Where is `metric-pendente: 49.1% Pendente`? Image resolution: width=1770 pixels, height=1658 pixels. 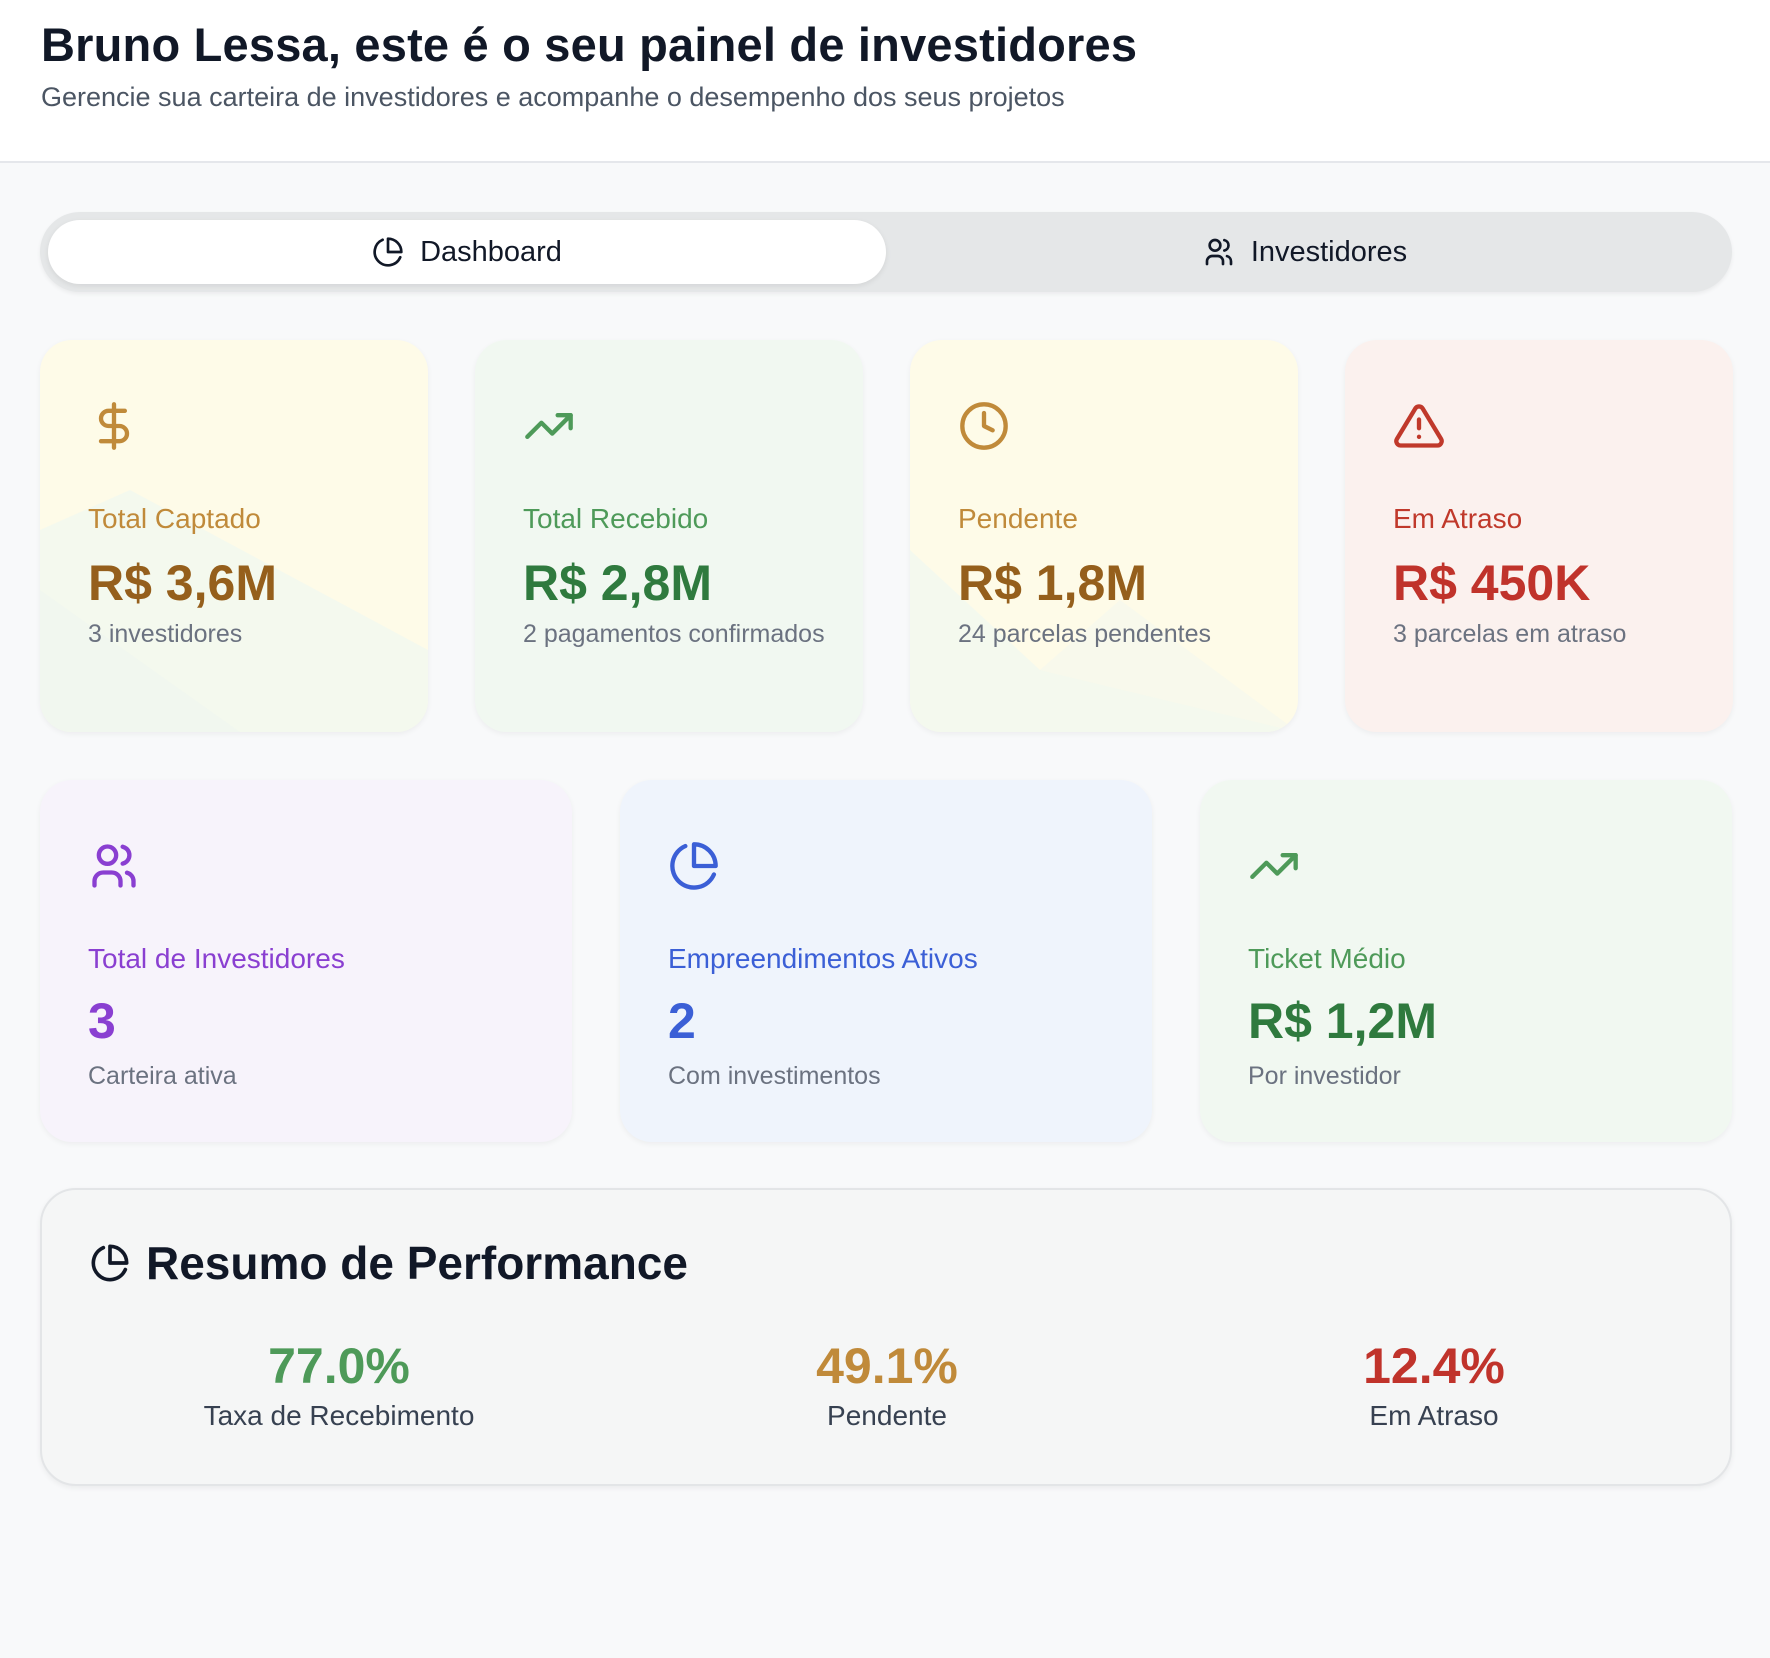
metric-pendente: 49.1% Pendente is located at coordinates (887, 1384).